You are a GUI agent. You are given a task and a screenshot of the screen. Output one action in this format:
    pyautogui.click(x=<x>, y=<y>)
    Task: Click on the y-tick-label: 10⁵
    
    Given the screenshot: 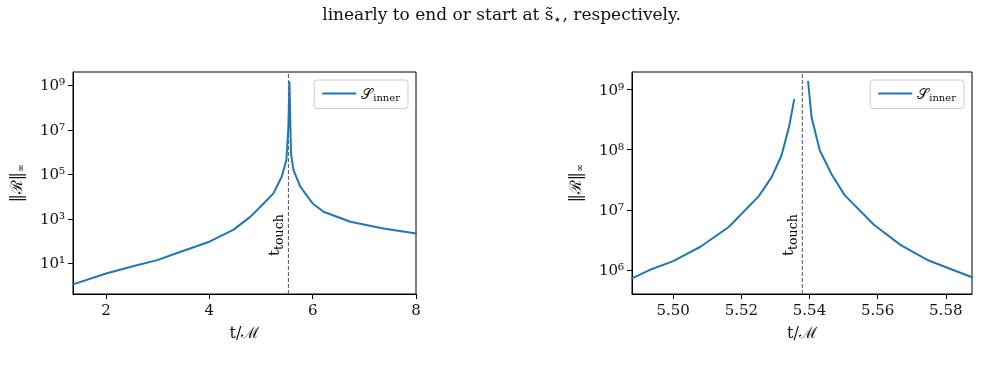 What is the action you would take?
    pyautogui.click(x=52, y=174)
    